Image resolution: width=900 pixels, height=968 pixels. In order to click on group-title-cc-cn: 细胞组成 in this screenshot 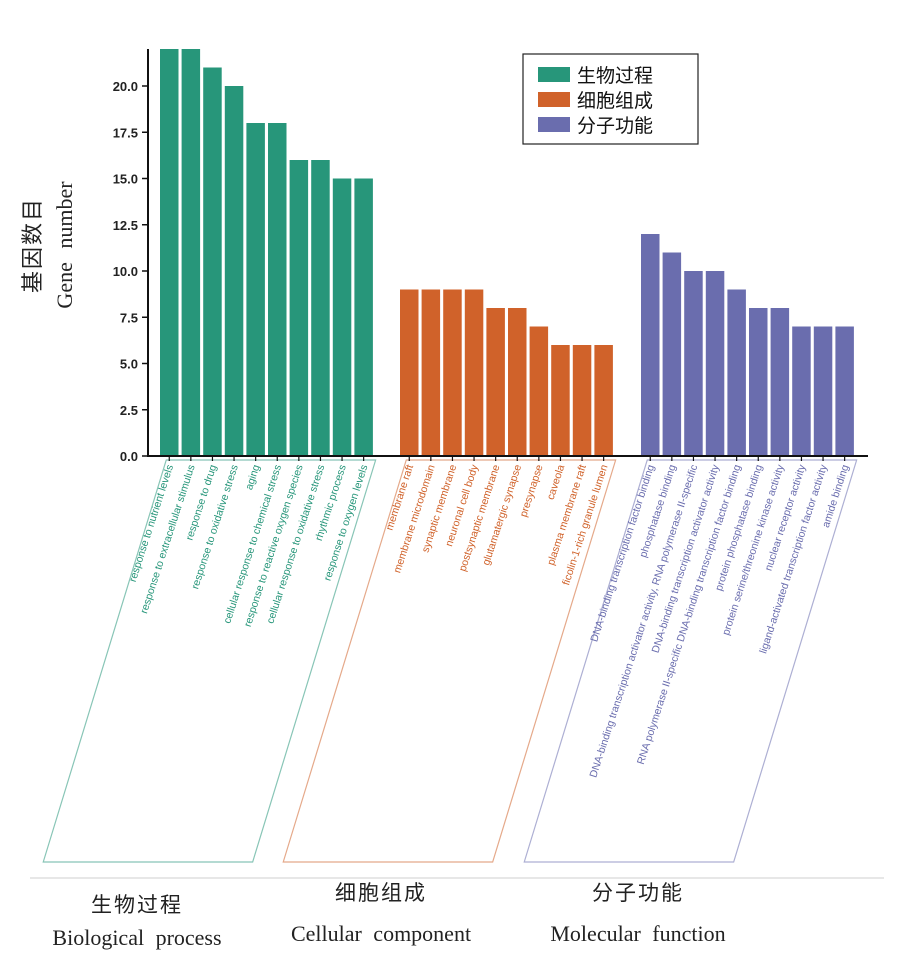, I will do `click(381, 893)`.